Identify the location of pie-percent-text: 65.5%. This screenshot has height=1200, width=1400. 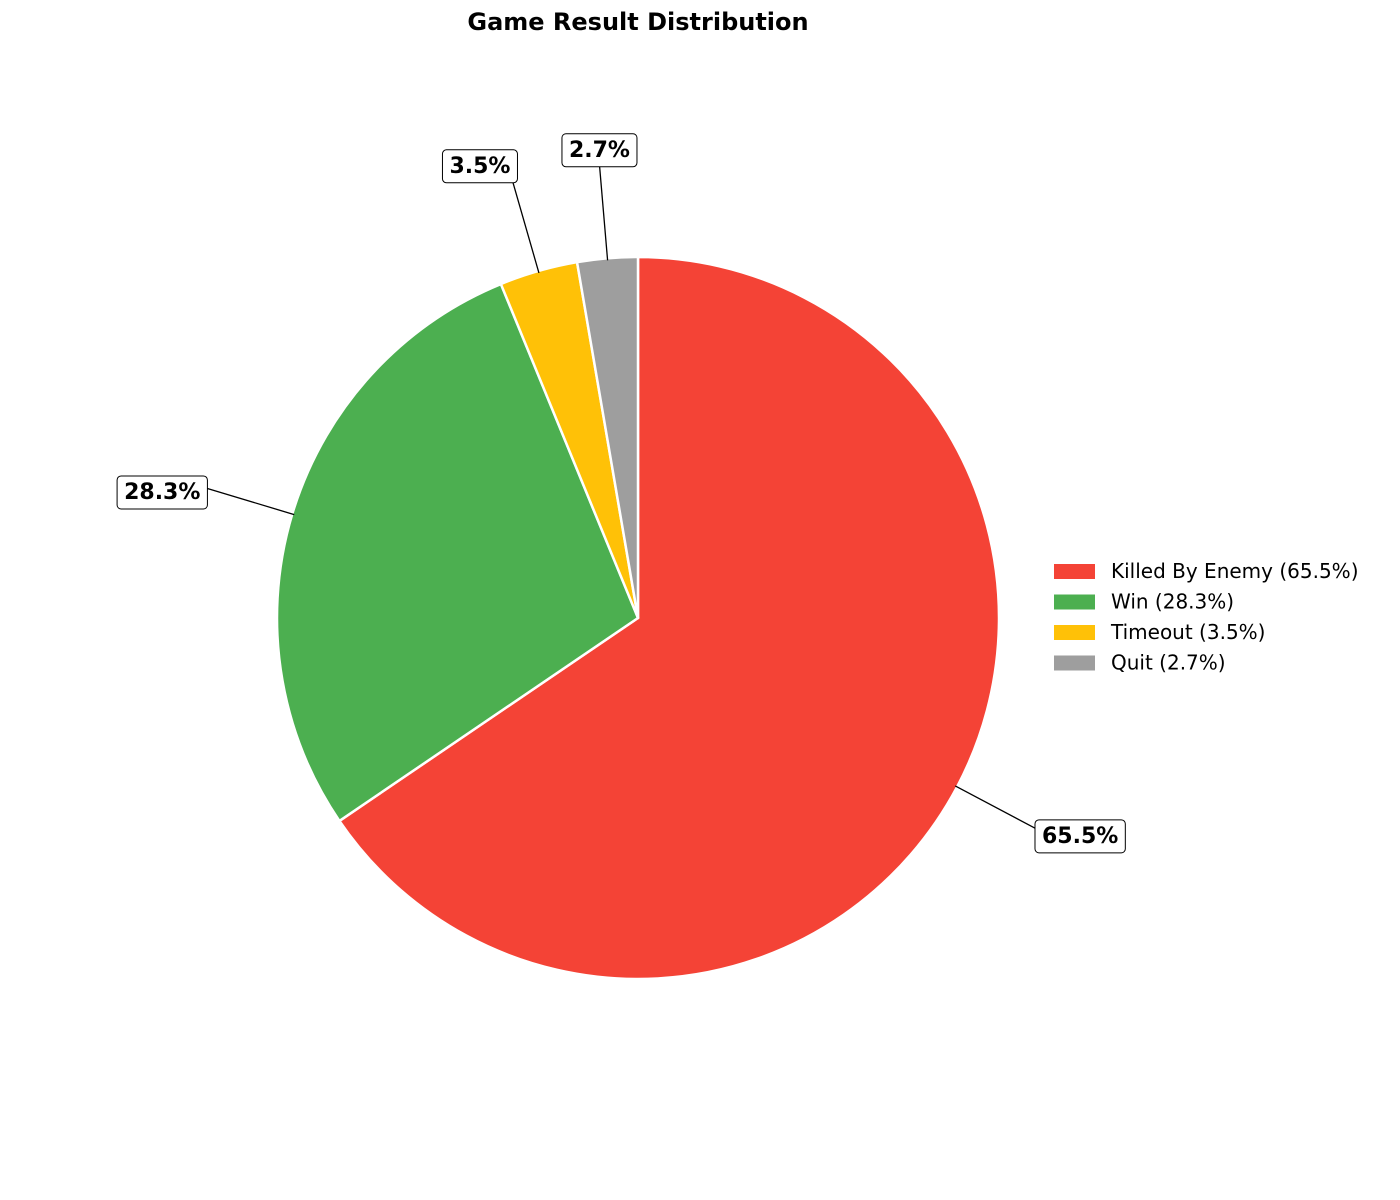
(1080, 836).